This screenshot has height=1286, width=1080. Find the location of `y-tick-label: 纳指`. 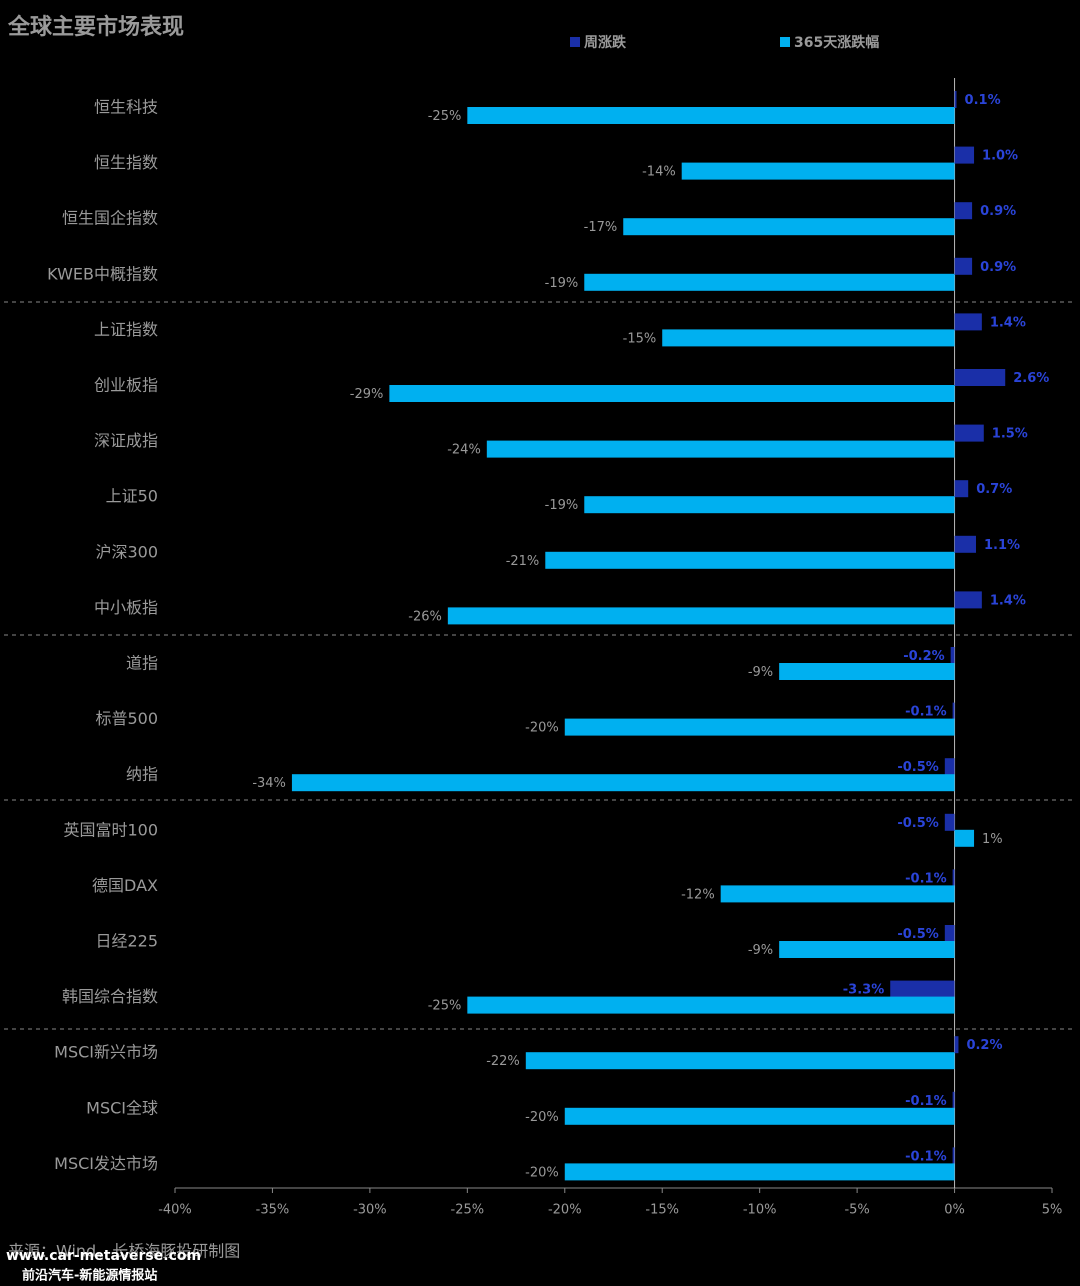

y-tick-label: 纳指 is located at coordinates (142, 774).